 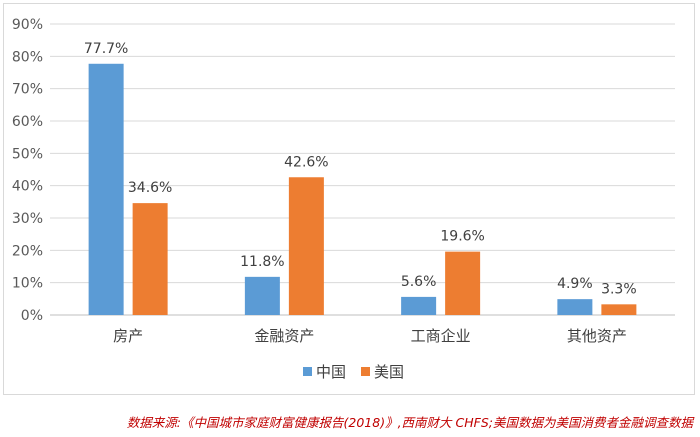 What do you see at coordinates (27, 284) in the screenshot?
I see `y-tick-label: 10%` at bounding box center [27, 284].